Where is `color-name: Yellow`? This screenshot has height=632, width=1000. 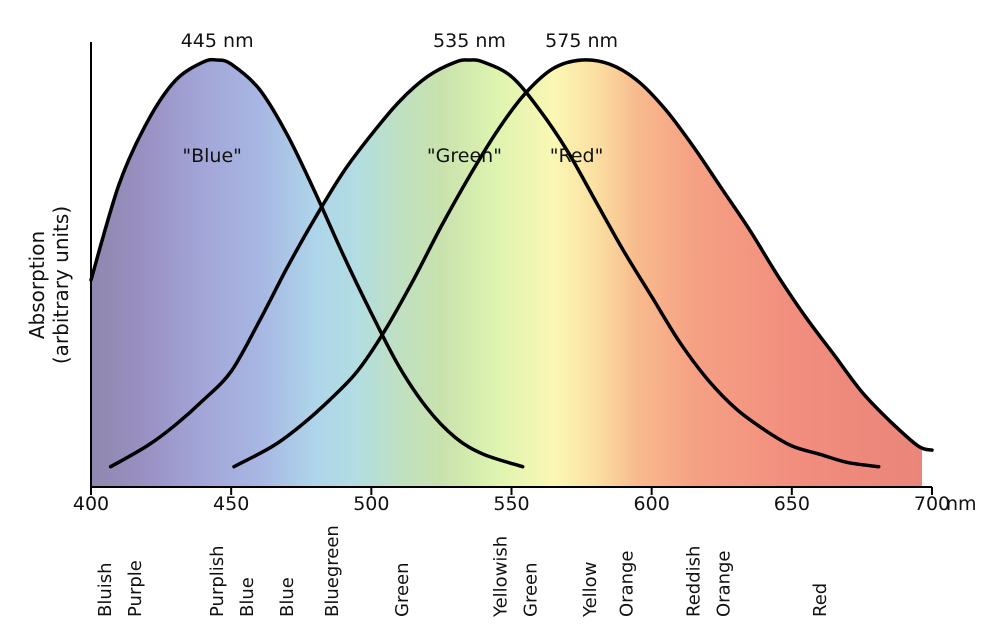
color-name: Yellow is located at coordinates (590, 590).